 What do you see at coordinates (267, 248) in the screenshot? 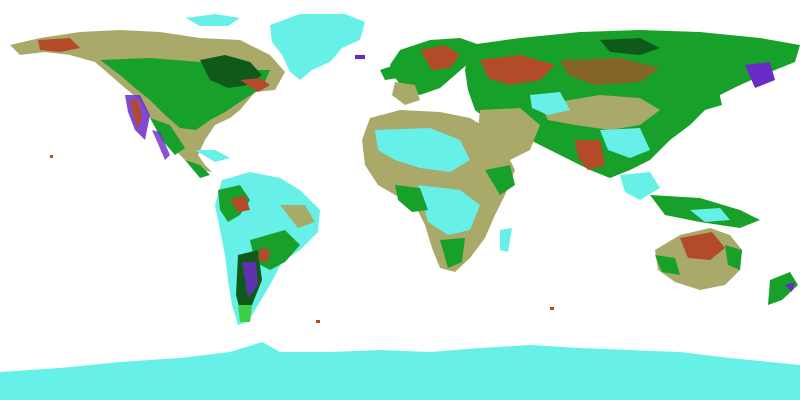
I see `south-america` at bounding box center [267, 248].